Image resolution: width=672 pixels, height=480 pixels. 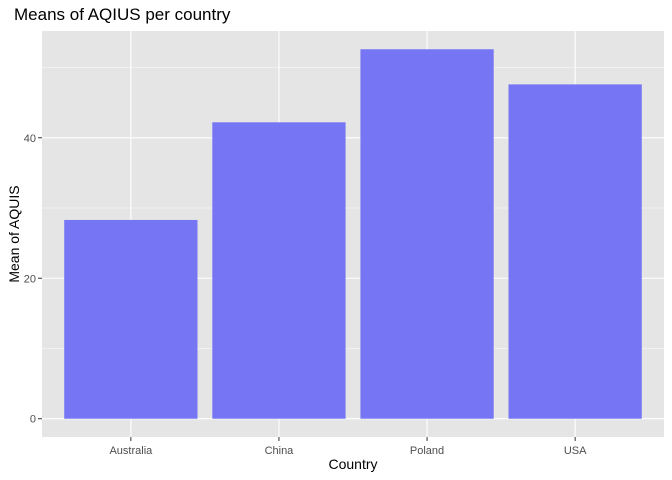 What do you see at coordinates (131, 451) in the screenshot?
I see `x-tick-label: Australia` at bounding box center [131, 451].